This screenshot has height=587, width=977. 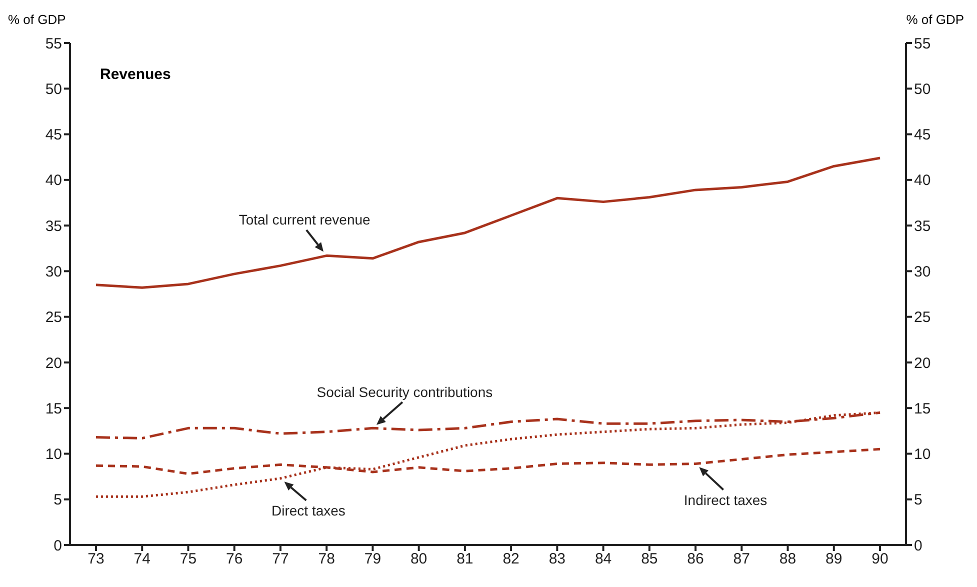 I want to click on x-tick-label: 84, so click(x=603, y=559).